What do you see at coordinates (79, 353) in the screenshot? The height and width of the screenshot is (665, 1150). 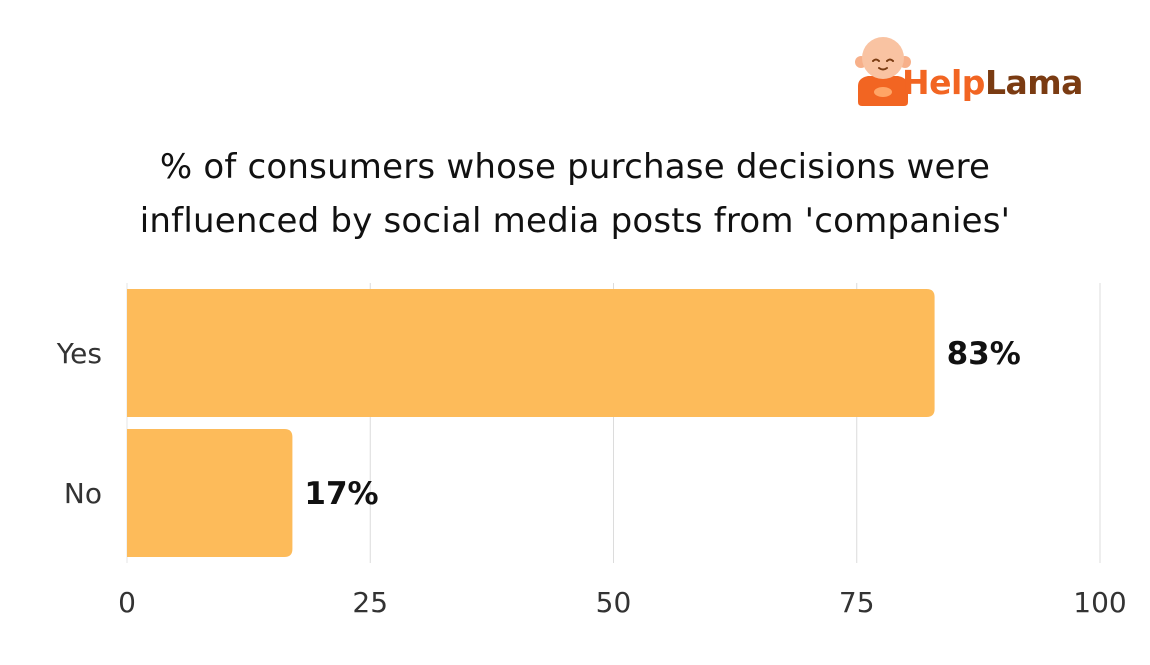 I see `category-label: Yes` at bounding box center [79, 353].